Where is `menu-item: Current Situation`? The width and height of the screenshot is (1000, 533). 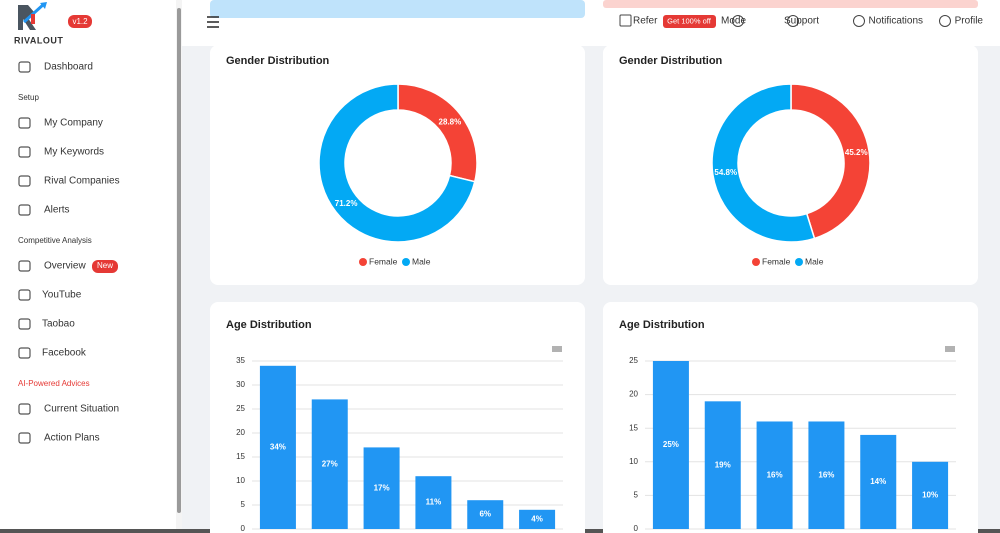 menu-item: Current Situation is located at coordinates (81, 409).